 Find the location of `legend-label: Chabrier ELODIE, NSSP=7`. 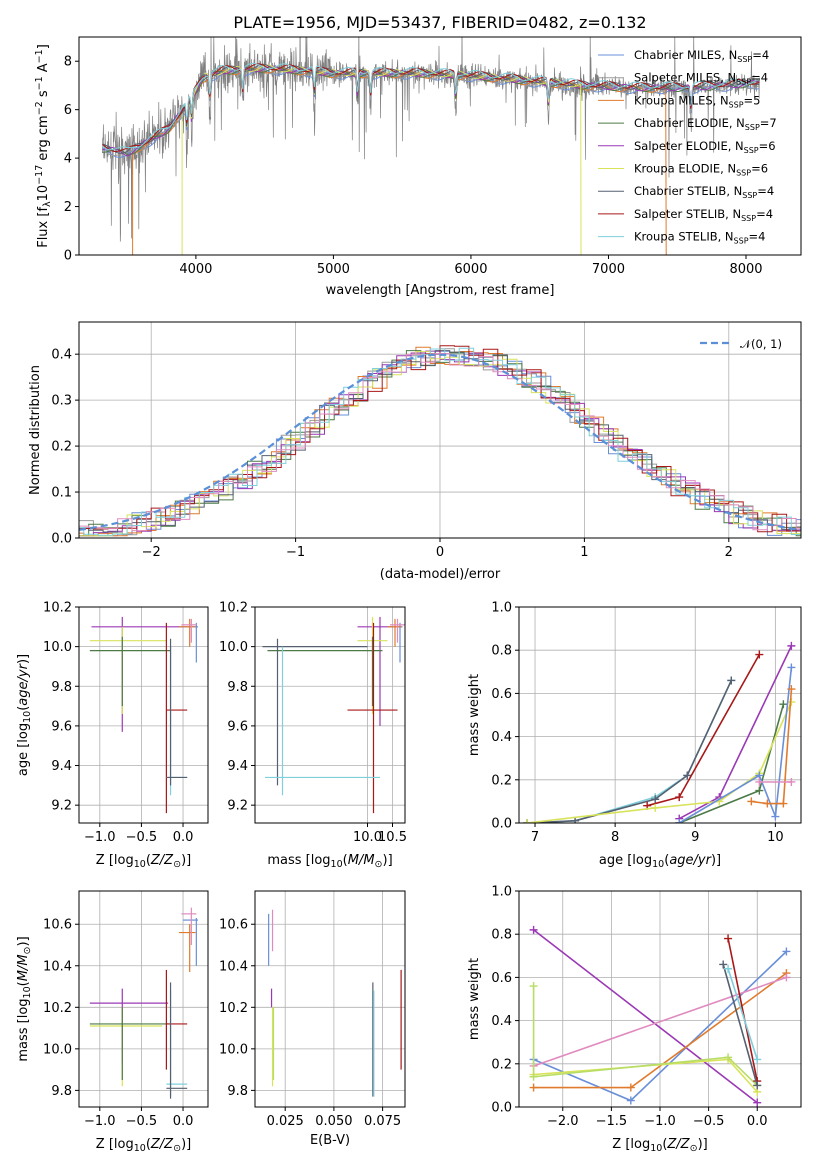

legend-label: Chabrier ELODIE, NSSP=7 is located at coordinates (705, 124).